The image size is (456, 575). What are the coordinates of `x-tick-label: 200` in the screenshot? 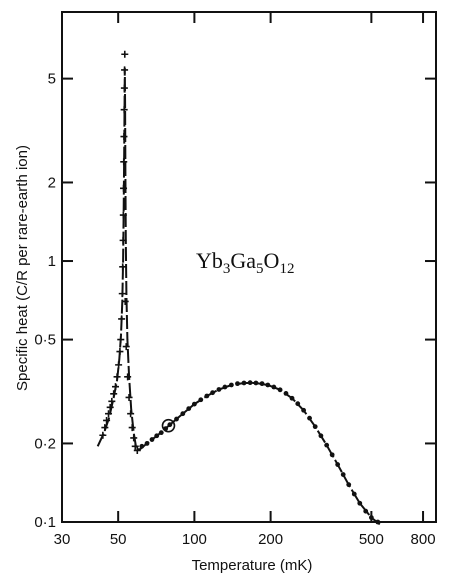 It's located at (270, 539).